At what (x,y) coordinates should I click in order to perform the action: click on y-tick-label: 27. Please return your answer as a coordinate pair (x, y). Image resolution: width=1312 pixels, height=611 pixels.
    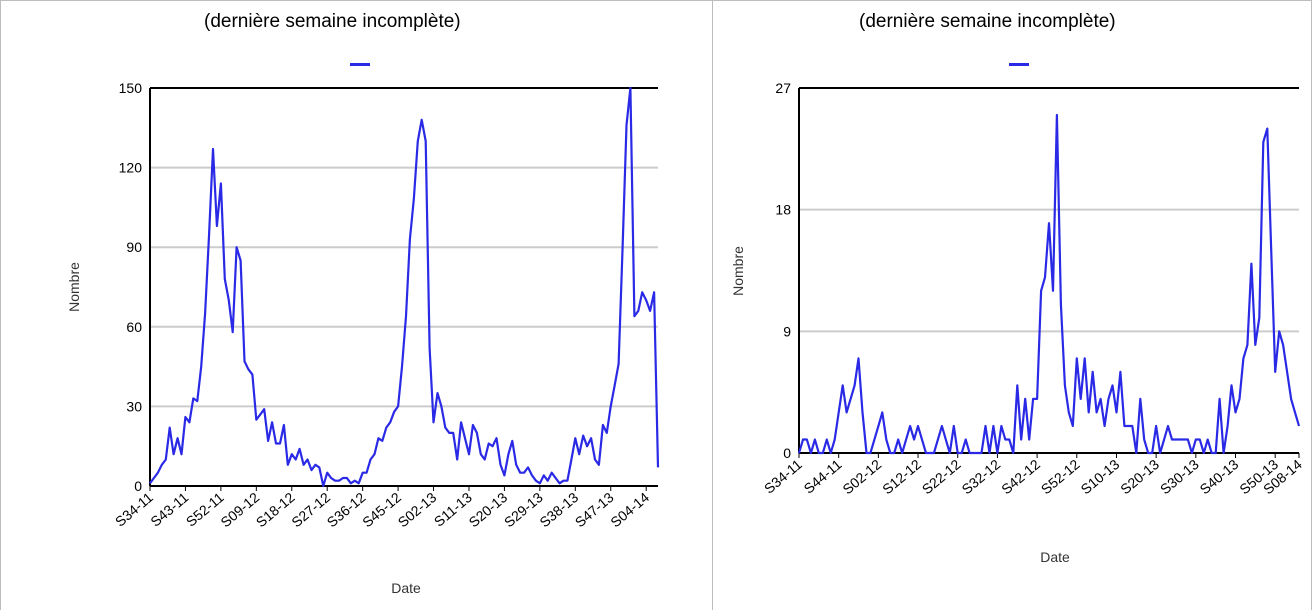
    Looking at the image, I should click on (783, 88).